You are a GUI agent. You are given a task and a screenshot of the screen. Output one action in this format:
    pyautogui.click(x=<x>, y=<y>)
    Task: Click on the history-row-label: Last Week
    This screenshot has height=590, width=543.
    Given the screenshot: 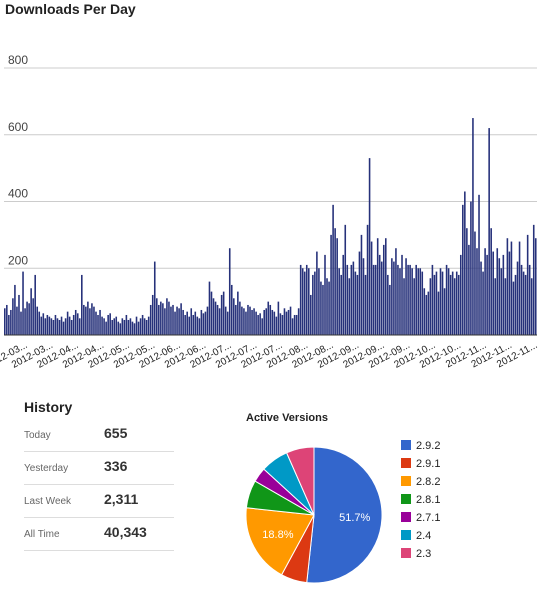 What is the action you would take?
    pyautogui.click(x=48, y=501)
    